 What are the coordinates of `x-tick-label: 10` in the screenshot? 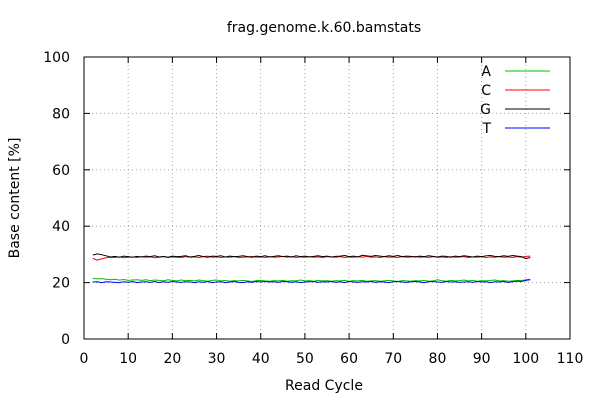 It's located at (128, 359).